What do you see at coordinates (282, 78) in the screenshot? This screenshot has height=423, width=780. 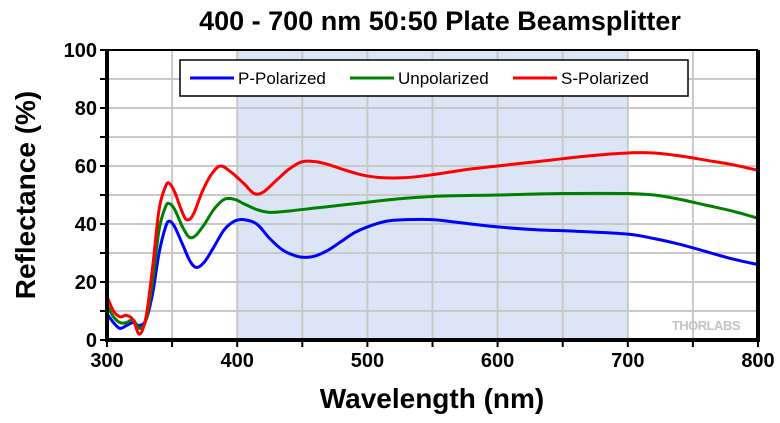 I see `legend-label: P-Polarized` at bounding box center [282, 78].